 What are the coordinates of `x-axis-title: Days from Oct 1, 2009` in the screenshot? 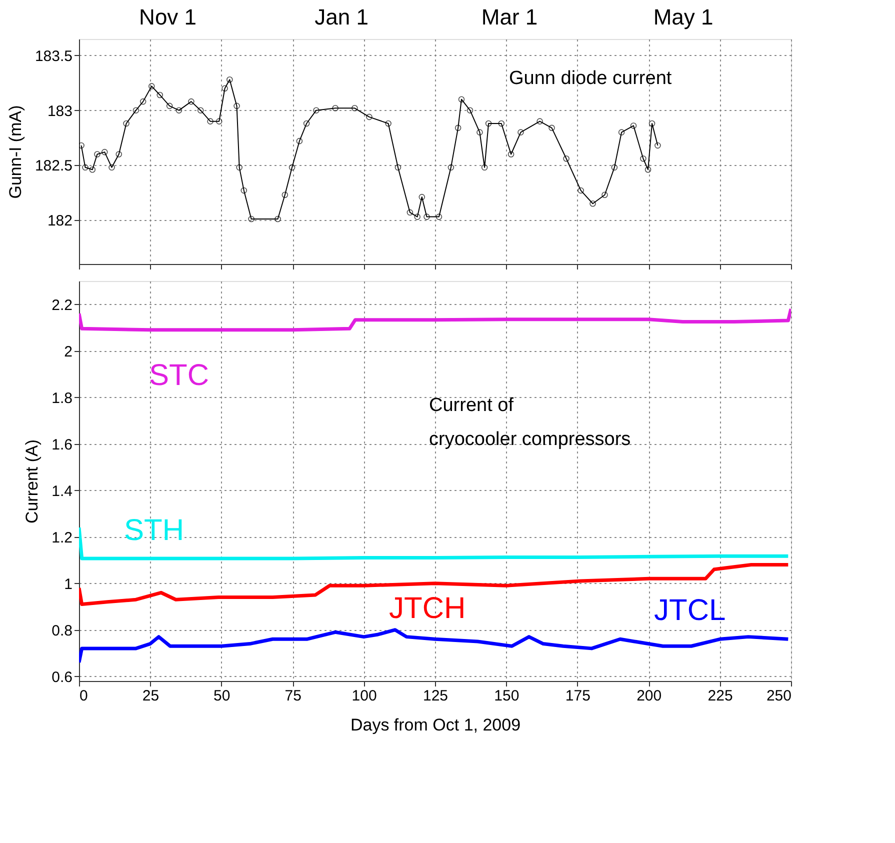 It's located at (435, 725).